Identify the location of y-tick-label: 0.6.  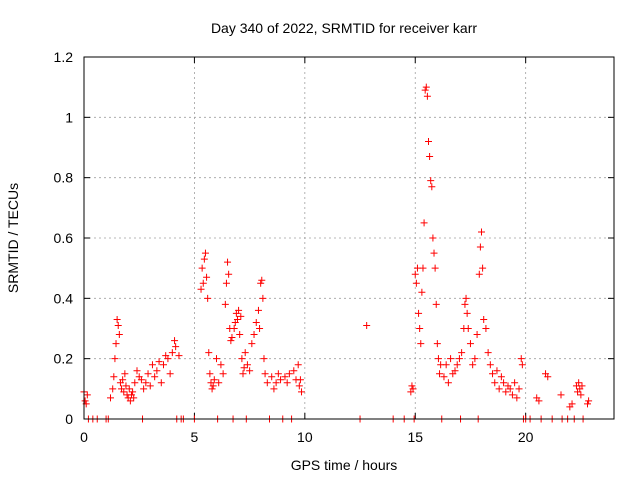
(64, 238).